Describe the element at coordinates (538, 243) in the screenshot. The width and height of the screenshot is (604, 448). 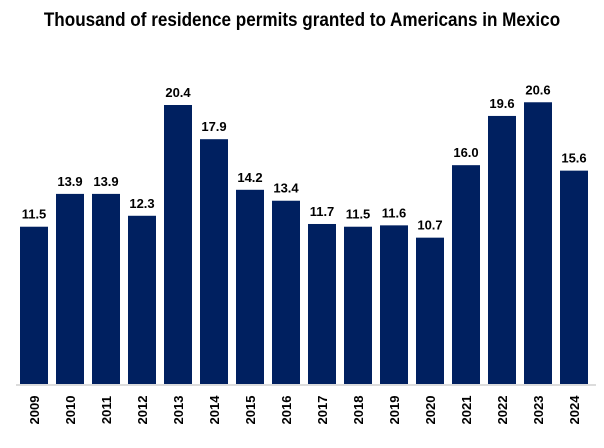
I see `bar-2023` at that location.